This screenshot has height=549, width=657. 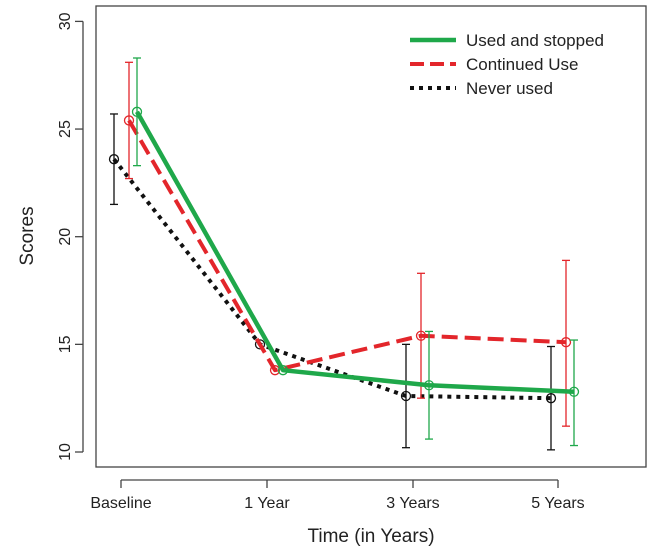 I want to click on y-tick-label-15: 15, so click(x=65, y=344).